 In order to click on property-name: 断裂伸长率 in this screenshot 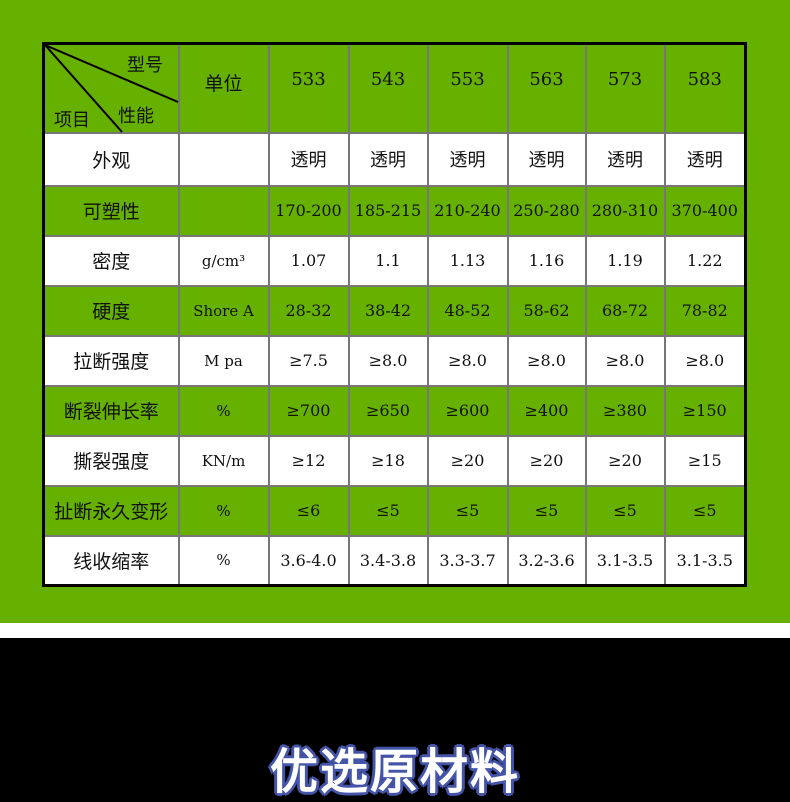, I will do `click(111, 410)`.